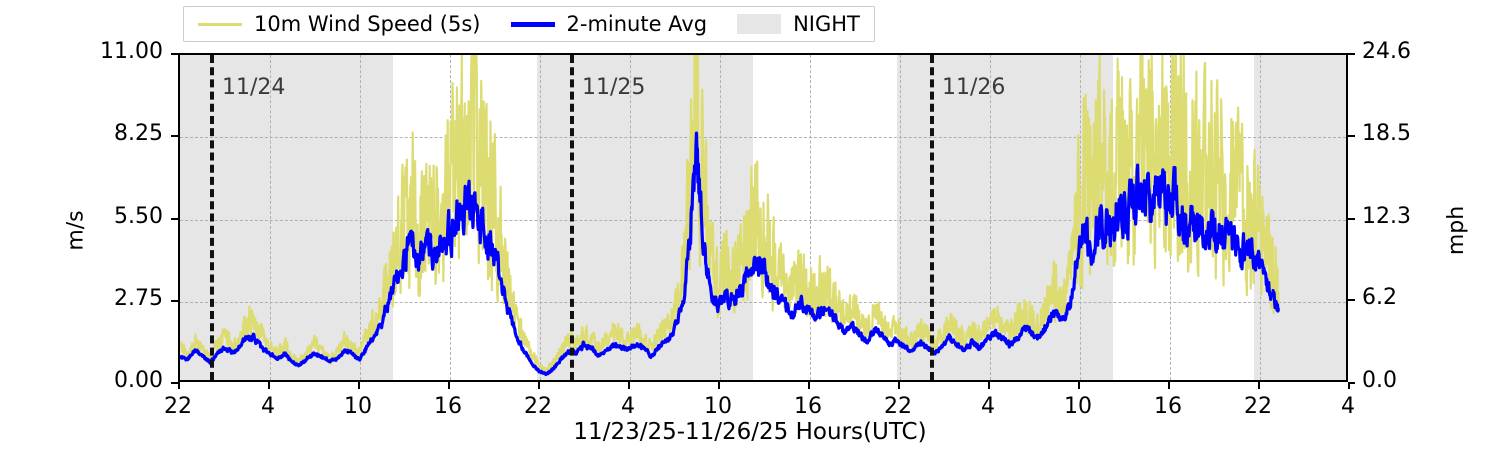 The width and height of the screenshot is (1500, 450). Describe the element at coordinates (1379, 380) in the screenshot. I see `y-axis-right-tick-label: 0.0` at that location.